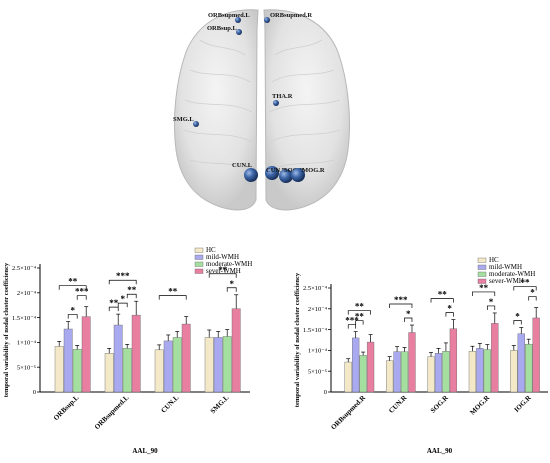 This screenshot has width=550, height=463. I want to click on y-tick-label: 1.5×10⁻⁴, so click(24, 318).